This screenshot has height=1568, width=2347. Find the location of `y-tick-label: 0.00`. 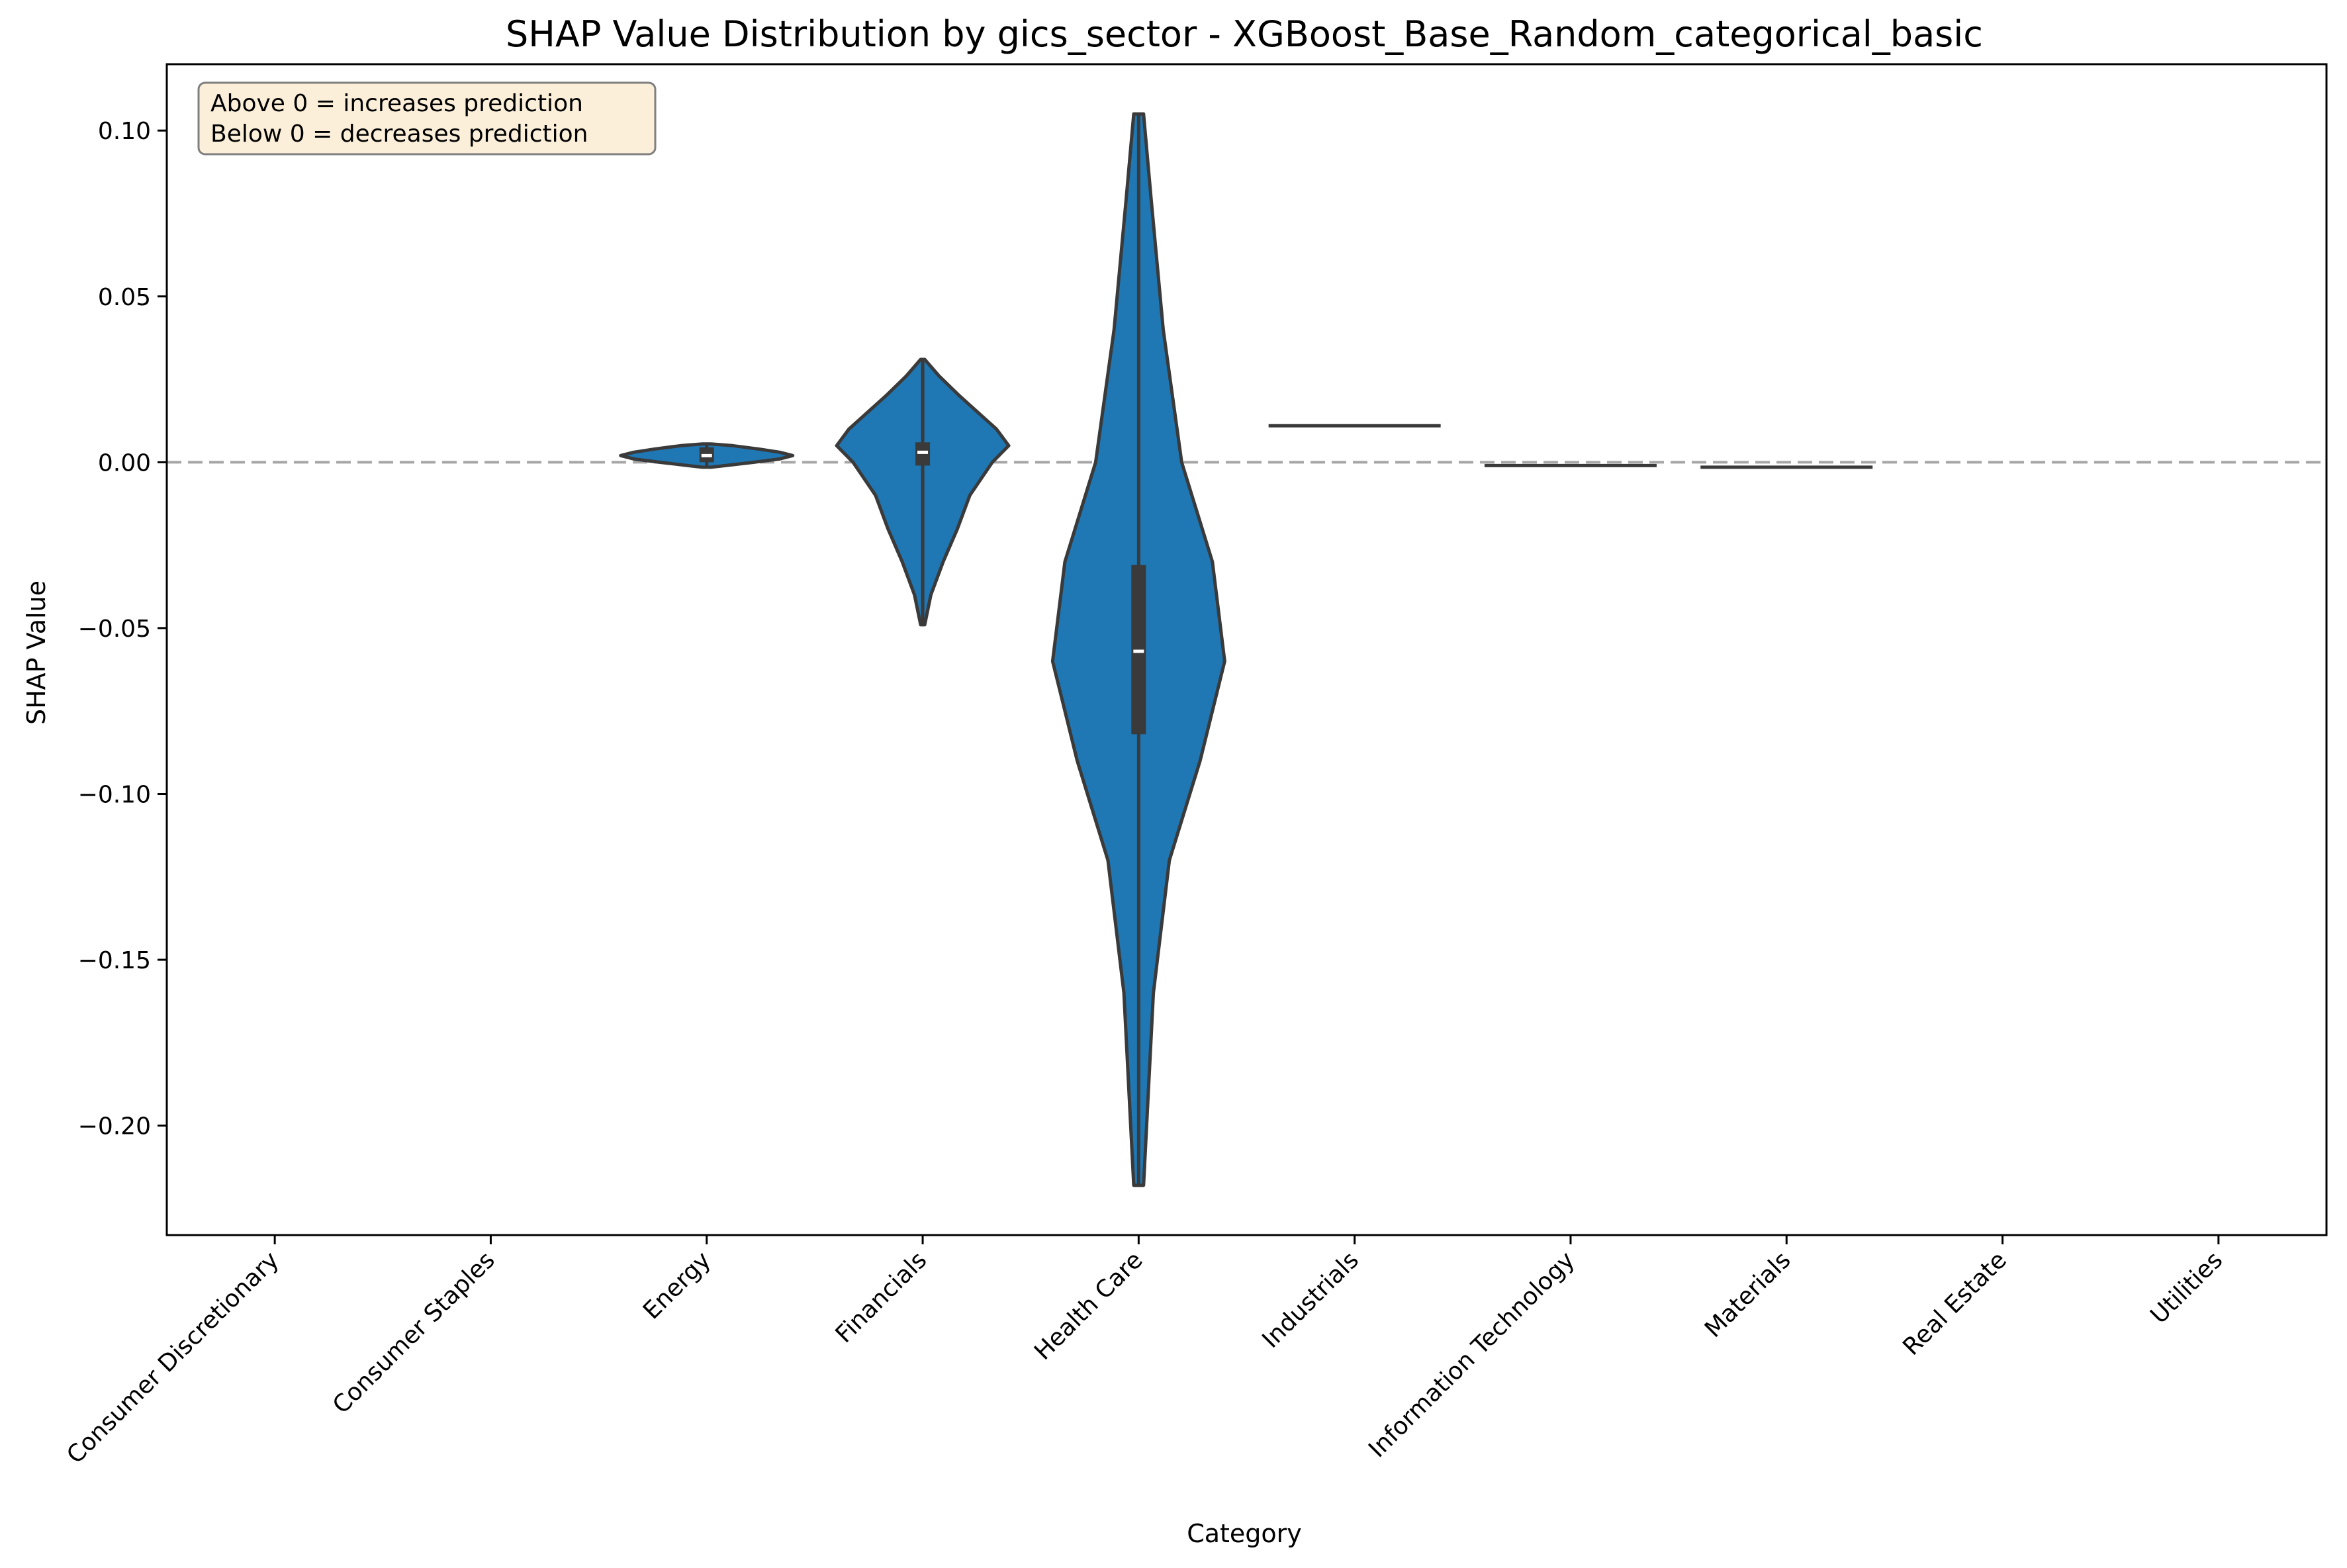

y-tick-label: 0.00 is located at coordinates (124, 463).